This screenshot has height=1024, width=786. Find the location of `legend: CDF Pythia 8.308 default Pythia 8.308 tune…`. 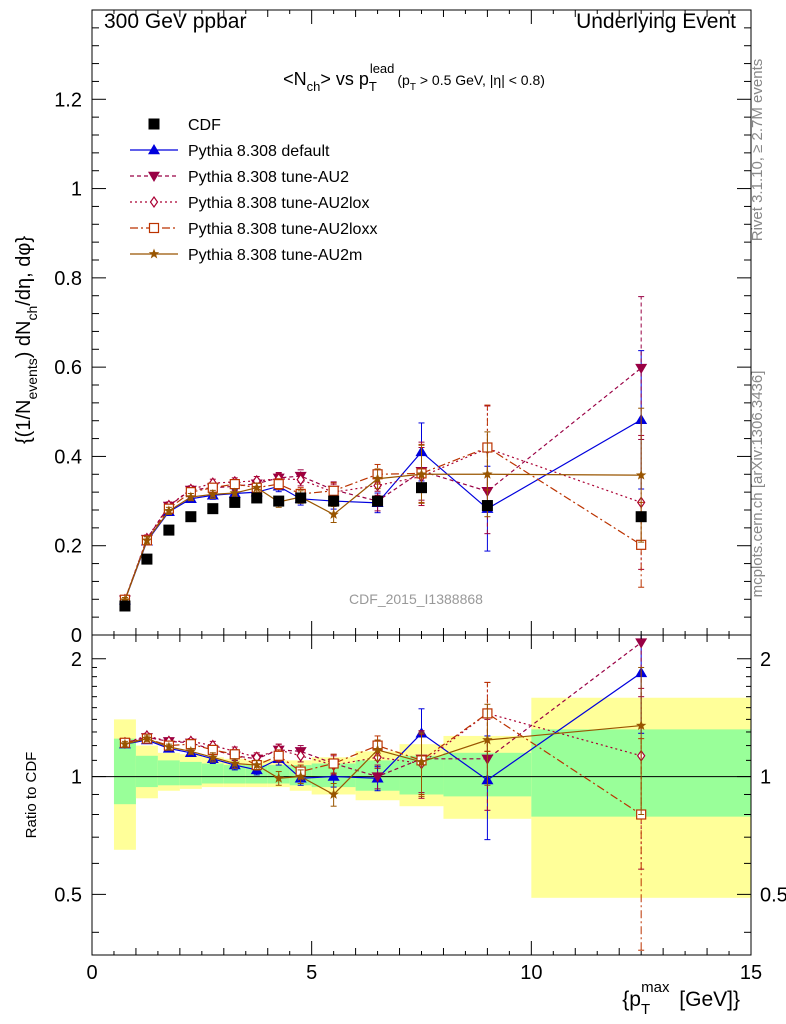

legend: CDF Pythia 8.308 default Pythia 8.308 tune… is located at coordinates (253, 190).